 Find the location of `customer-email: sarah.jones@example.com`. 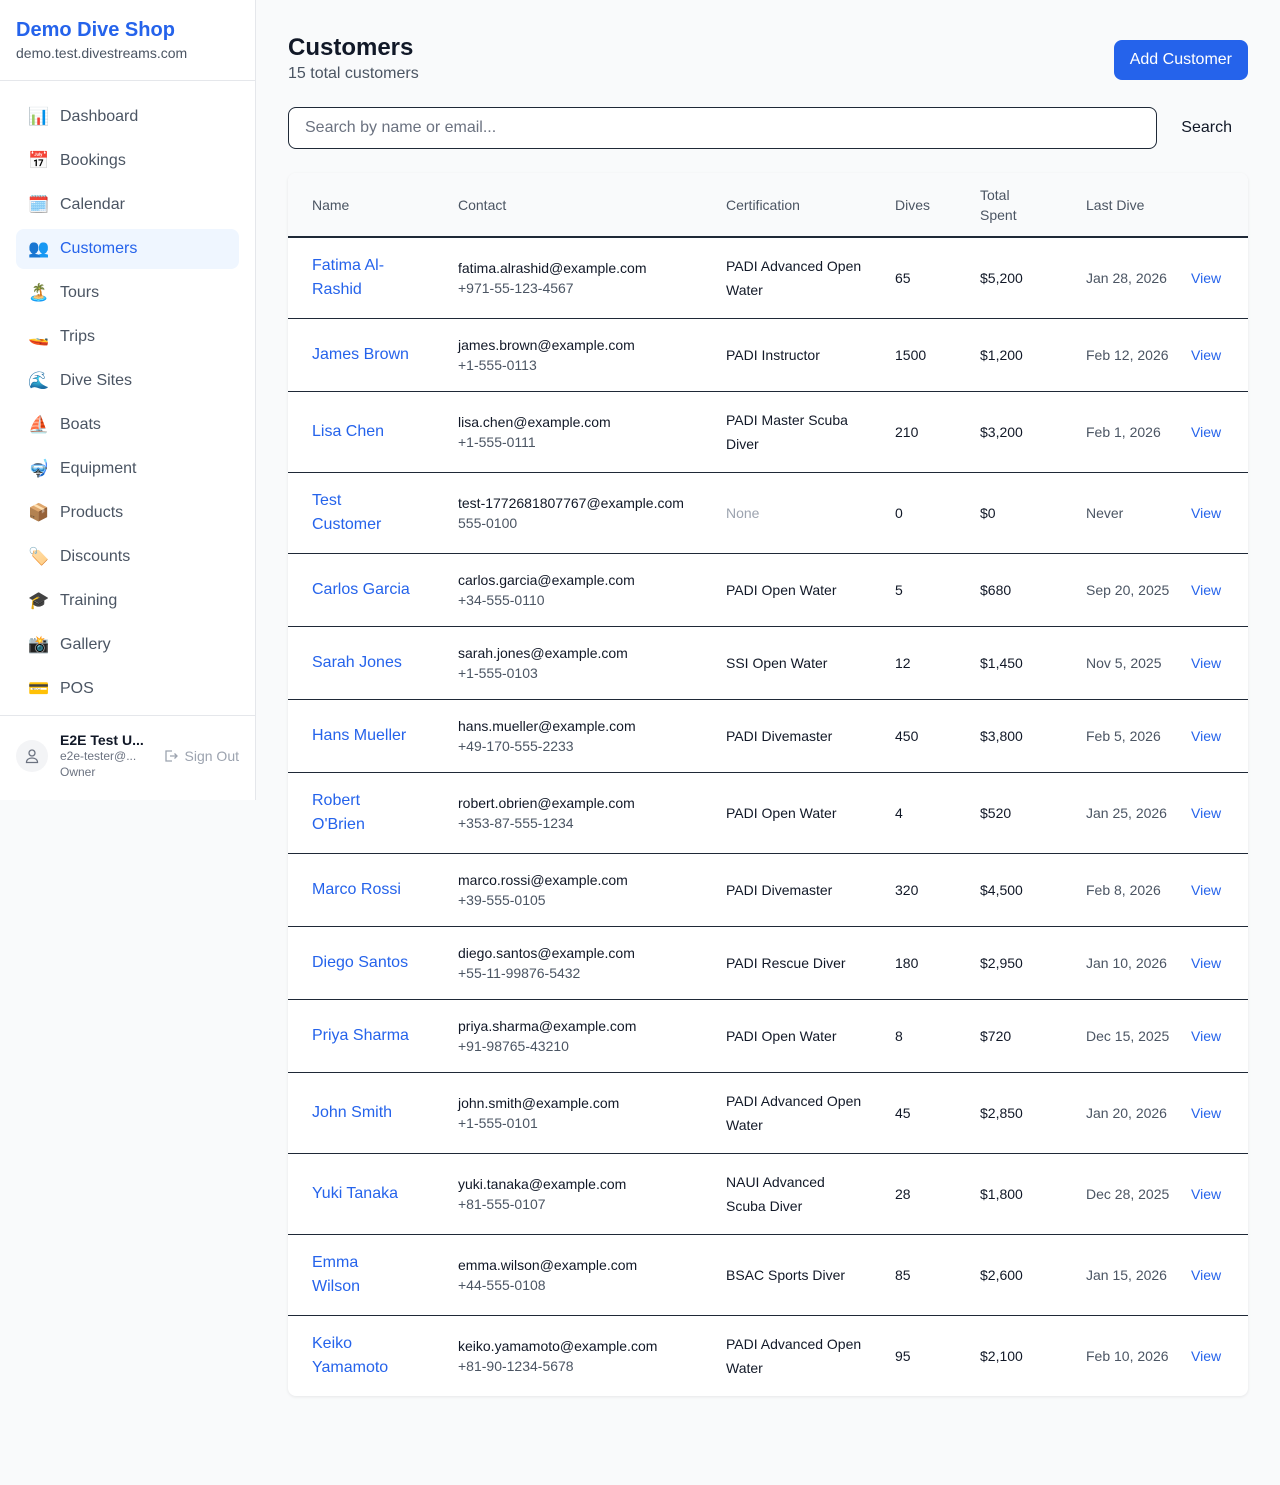

customer-email: sarah.jones@example.com is located at coordinates (543, 653).